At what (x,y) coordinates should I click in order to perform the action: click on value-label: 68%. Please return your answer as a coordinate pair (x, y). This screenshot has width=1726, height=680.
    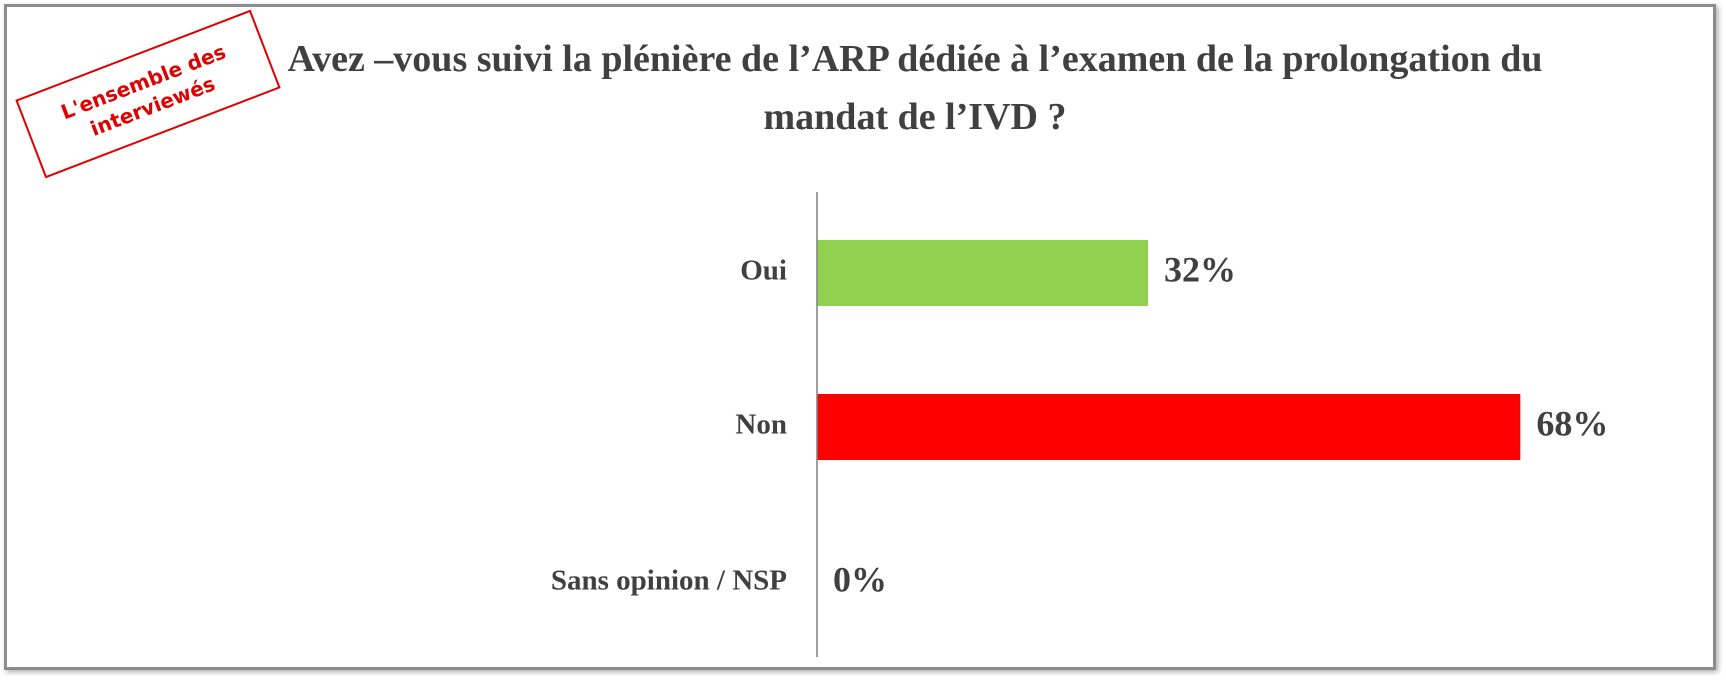
    Looking at the image, I should click on (1572, 423).